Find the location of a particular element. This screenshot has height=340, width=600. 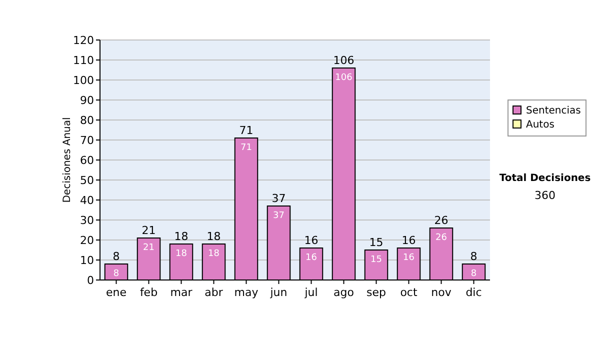

x-tick-label: ene is located at coordinates (116, 292).